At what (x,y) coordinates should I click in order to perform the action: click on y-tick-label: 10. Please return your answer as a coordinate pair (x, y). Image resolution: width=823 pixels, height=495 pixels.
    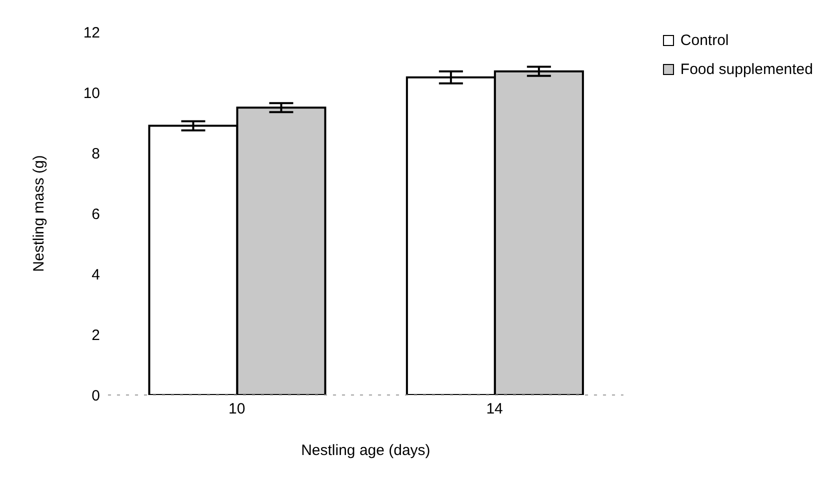
    Looking at the image, I should click on (91, 93).